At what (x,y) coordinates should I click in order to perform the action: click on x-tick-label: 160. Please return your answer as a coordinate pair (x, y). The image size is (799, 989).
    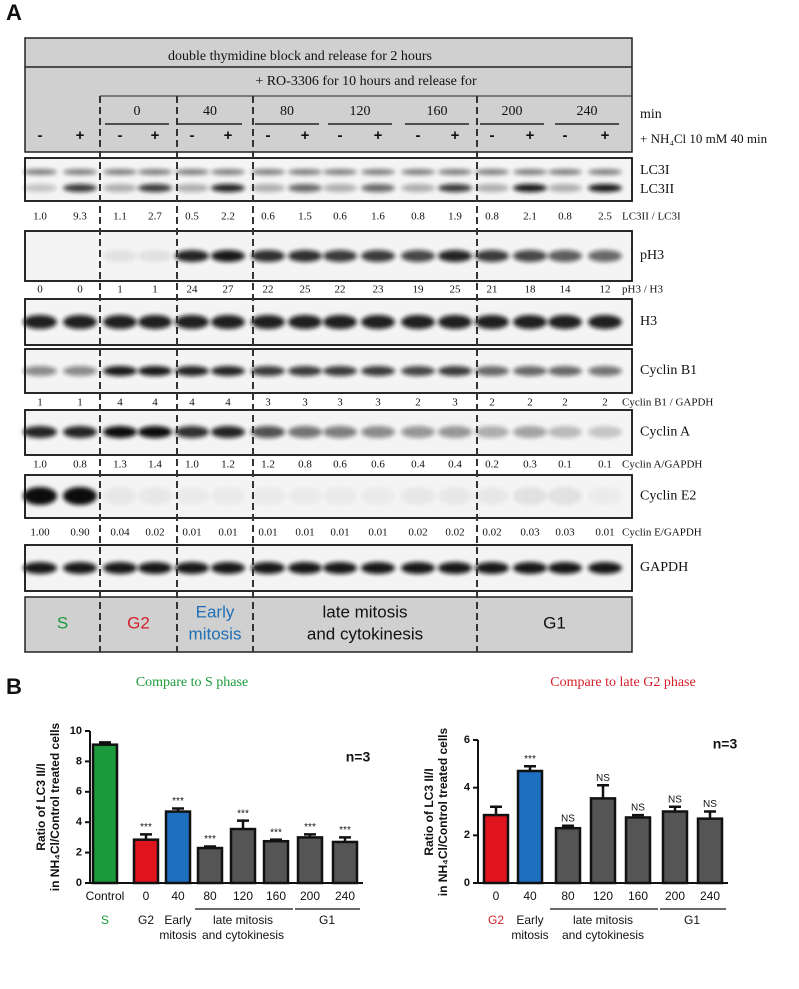
    Looking at the image, I should click on (276, 896).